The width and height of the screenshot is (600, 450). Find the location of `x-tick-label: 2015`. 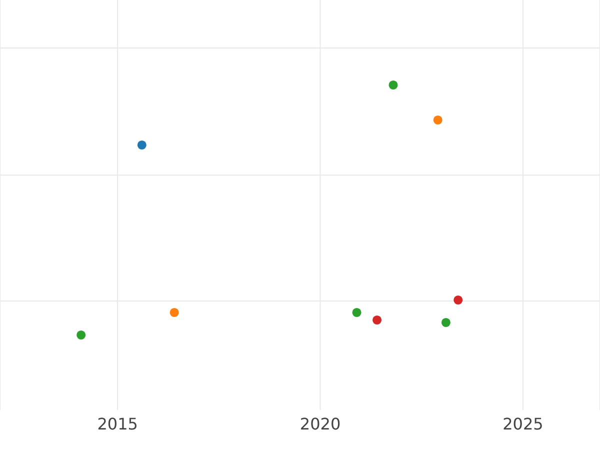

x-tick-label: 2015 is located at coordinates (117, 424).